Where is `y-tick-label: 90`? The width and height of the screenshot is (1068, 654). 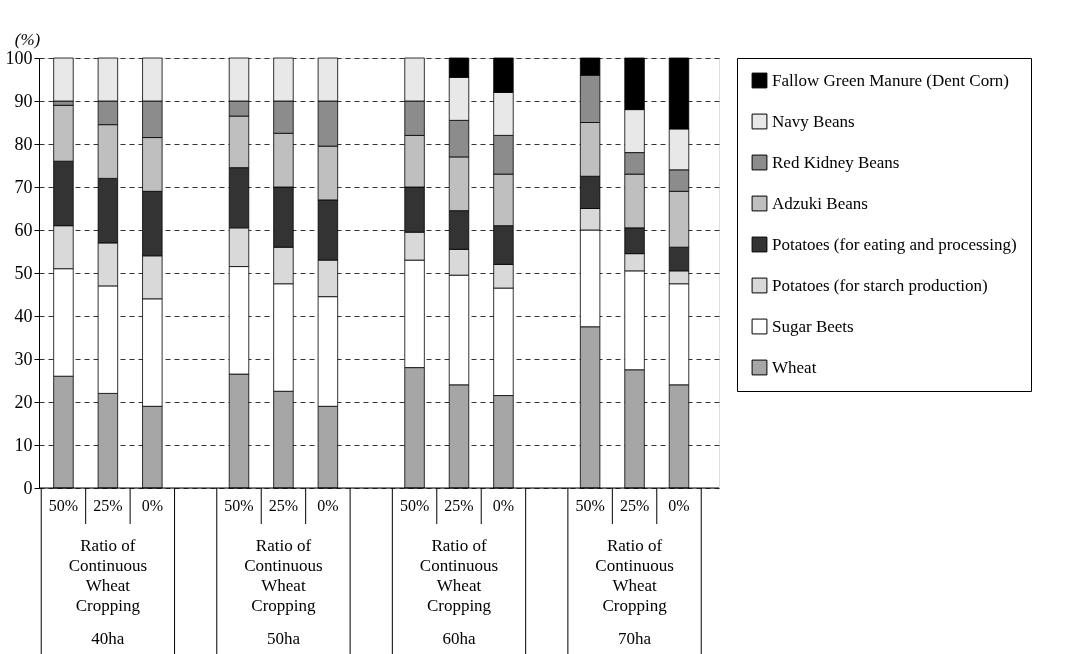
y-tick-label: 90 is located at coordinates (23, 100).